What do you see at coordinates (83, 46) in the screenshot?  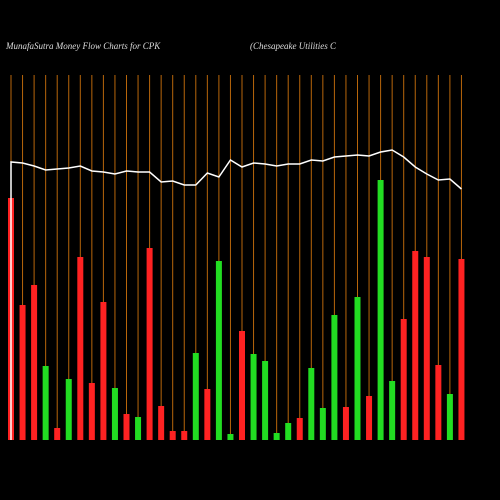 I see `chart-title: MunafaSutra Money Flow Charts for CPK` at bounding box center [83, 46].